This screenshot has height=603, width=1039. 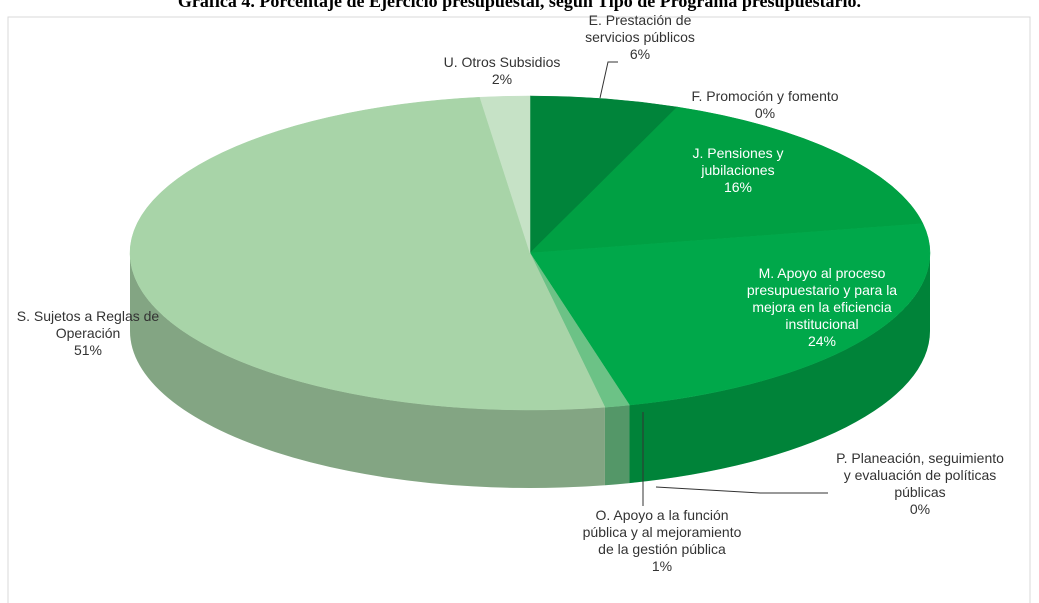 I want to click on slice-label: U. Otros Subsidios 2%, so click(x=502, y=71).